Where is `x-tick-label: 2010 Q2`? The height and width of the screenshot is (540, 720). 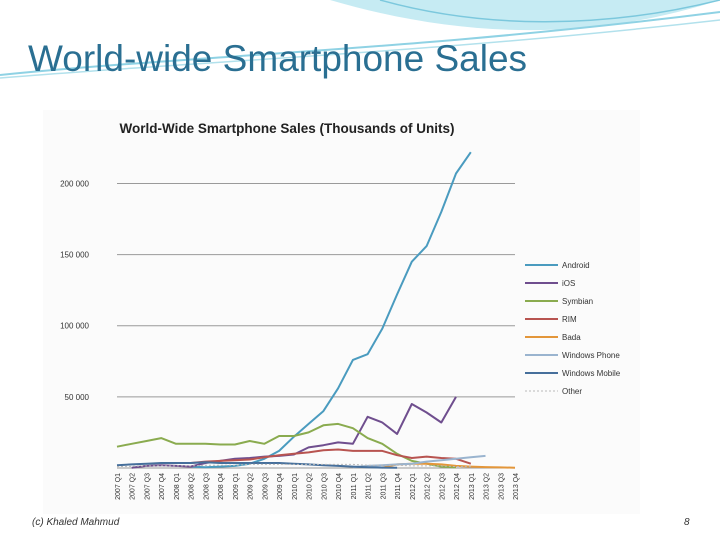
x-tick-label: 2010 Q2 is located at coordinates (310, 486).